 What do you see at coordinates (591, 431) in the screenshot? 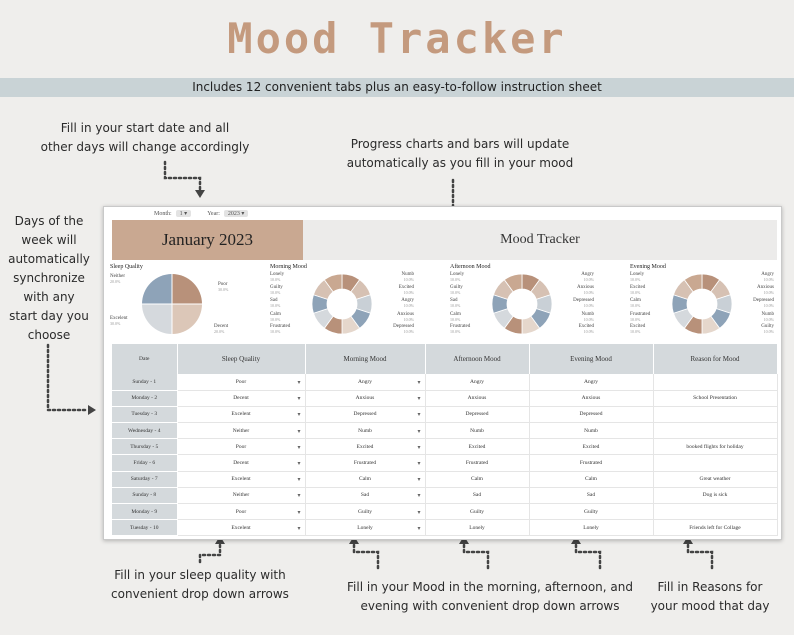
I see `evening-dropdown: Numb` at bounding box center [591, 431].